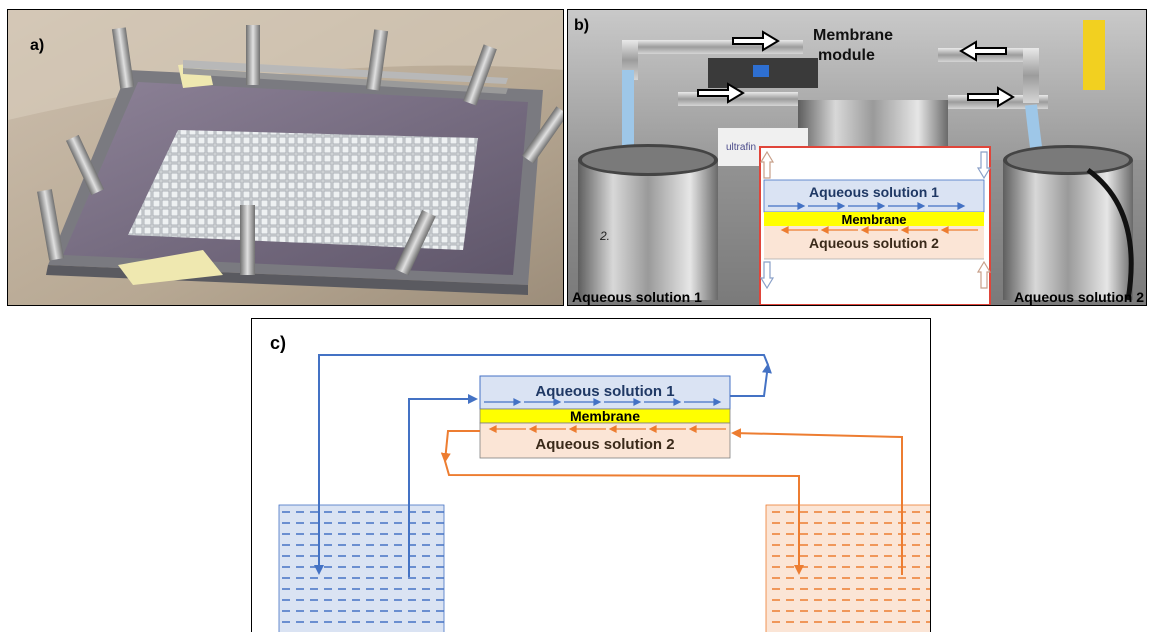  Describe the element at coordinates (604, 444) in the screenshot. I see `module-solution2-label: Aqueous solution 2` at that location.